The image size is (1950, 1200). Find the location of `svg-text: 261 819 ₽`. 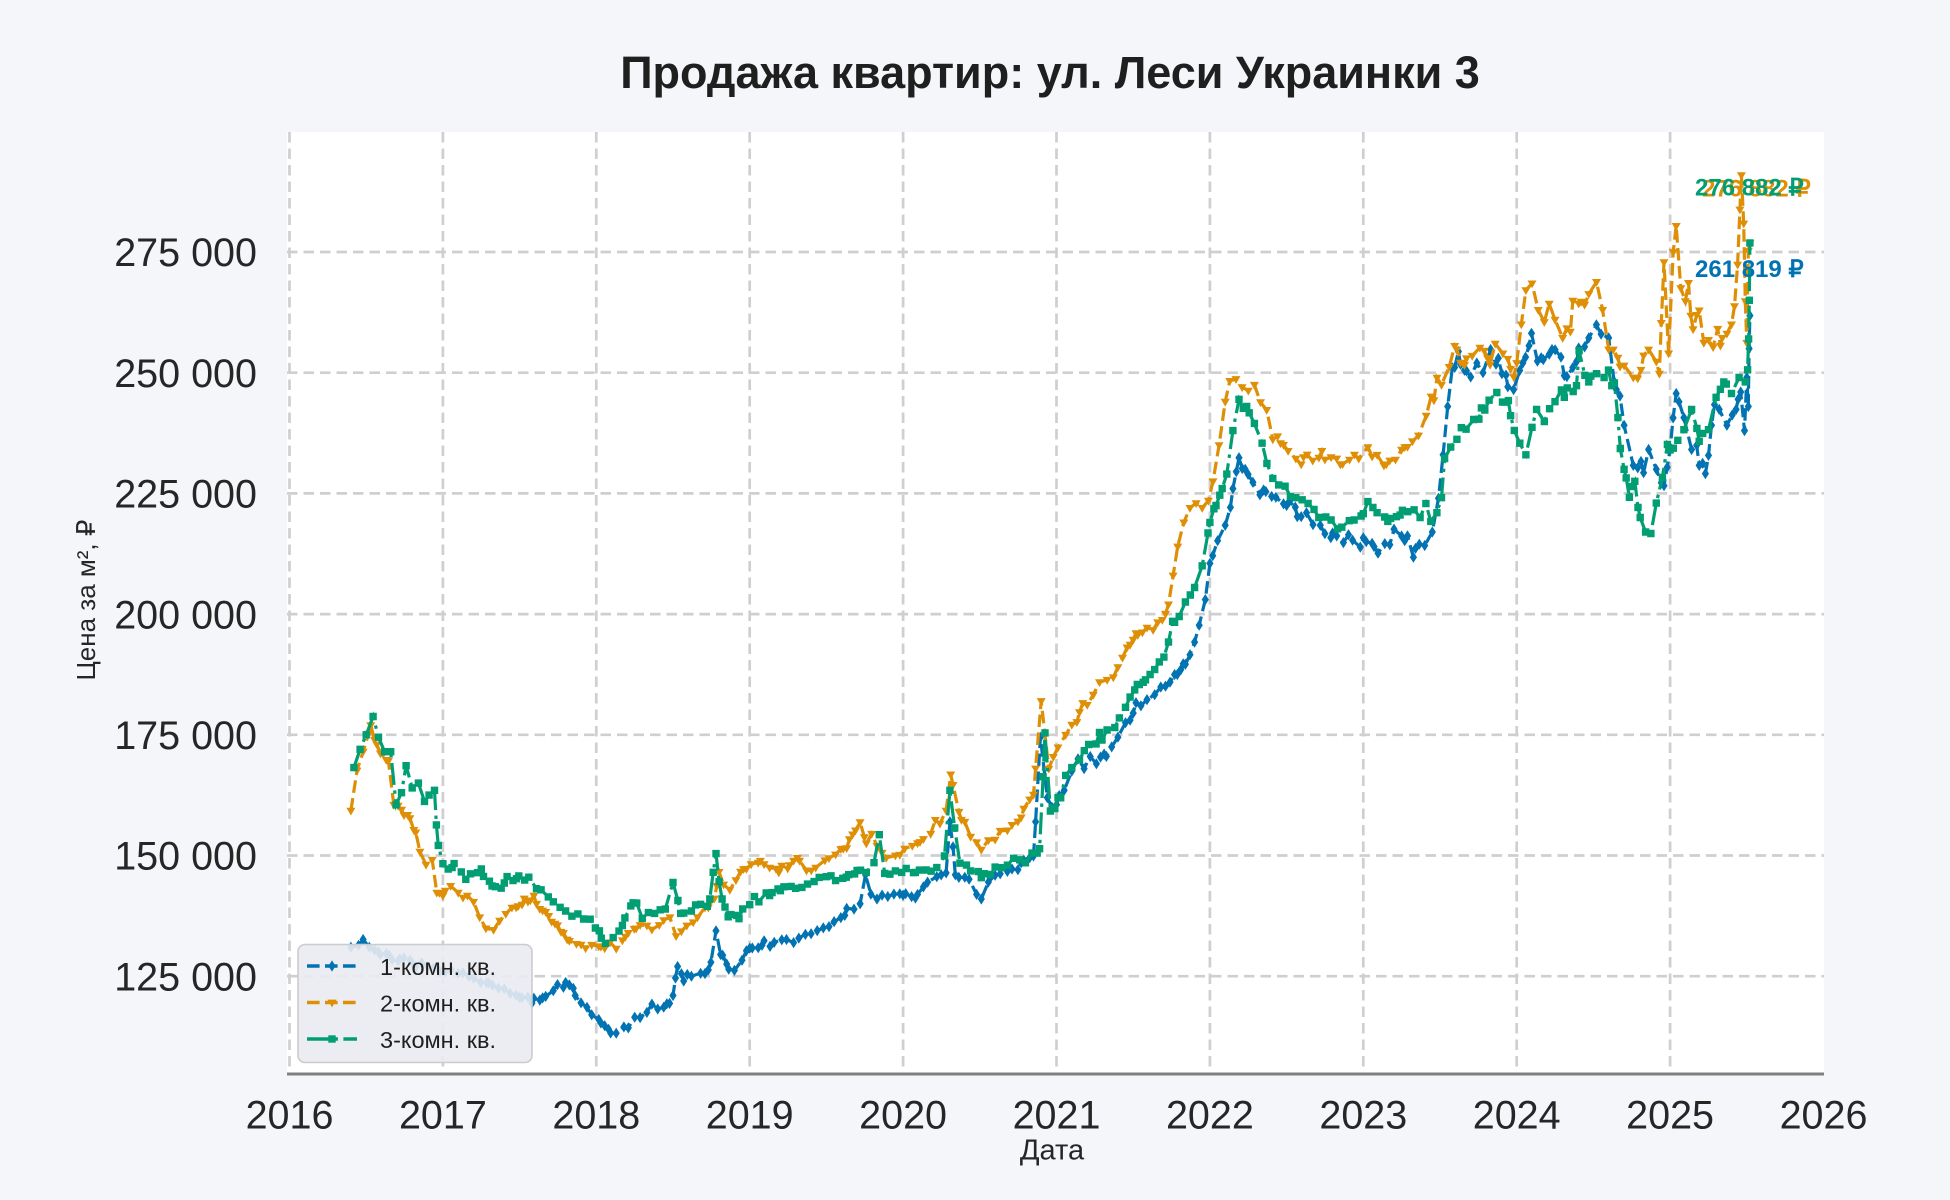

svg-text: 261 819 ₽ is located at coordinates (1749, 269).